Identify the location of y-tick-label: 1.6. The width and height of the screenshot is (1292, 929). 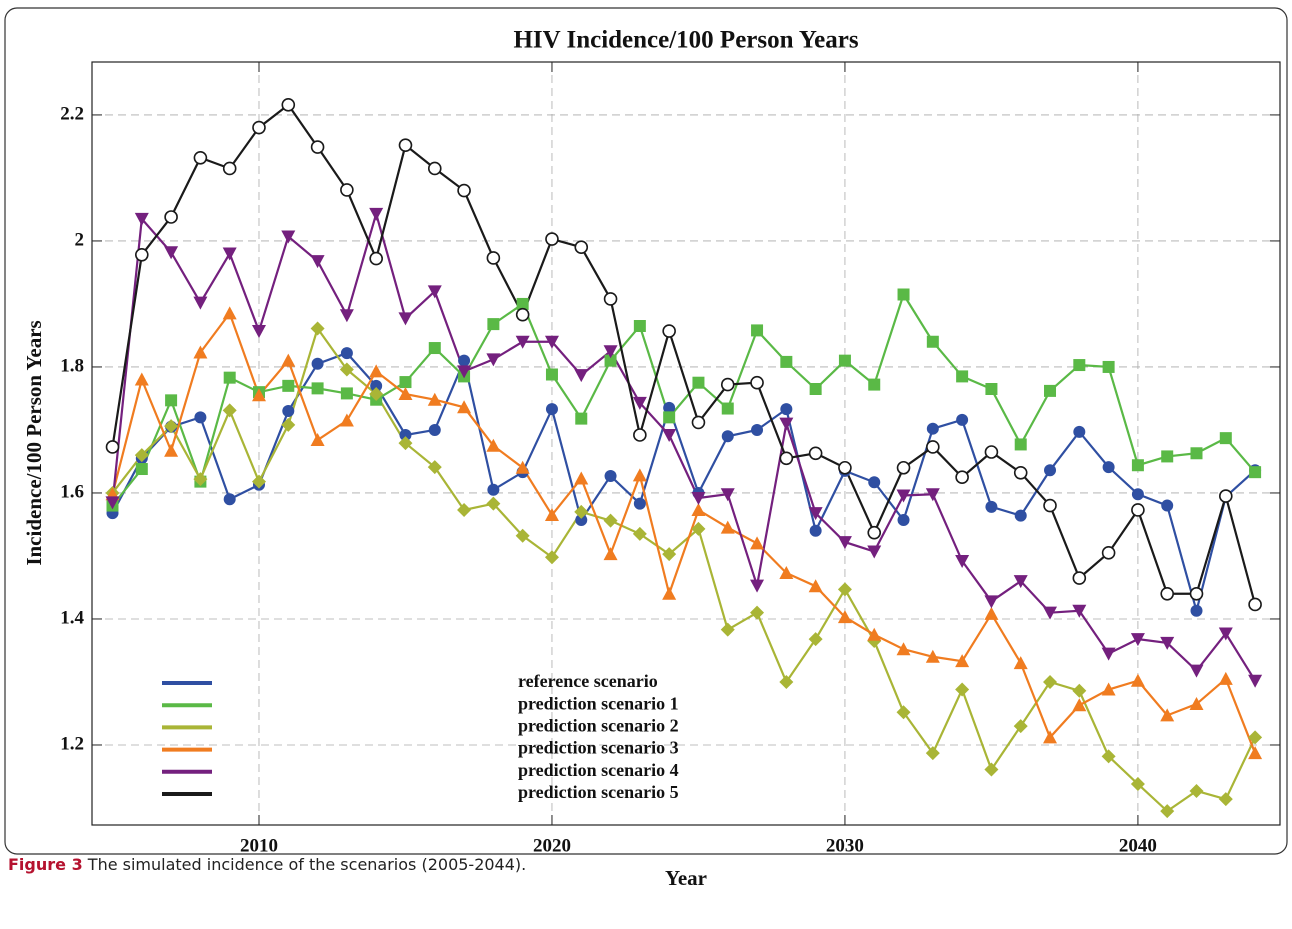
(72, 491).